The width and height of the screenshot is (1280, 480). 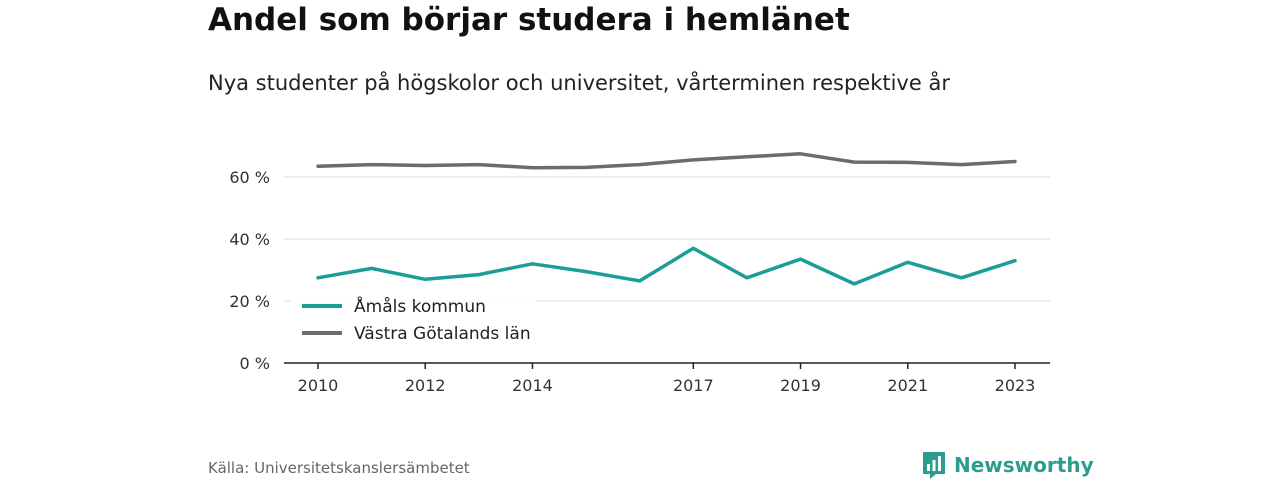 I want to click on y-axis-labels: 0 % 20 % 40 % 60 %, so click(x=249, y=270).